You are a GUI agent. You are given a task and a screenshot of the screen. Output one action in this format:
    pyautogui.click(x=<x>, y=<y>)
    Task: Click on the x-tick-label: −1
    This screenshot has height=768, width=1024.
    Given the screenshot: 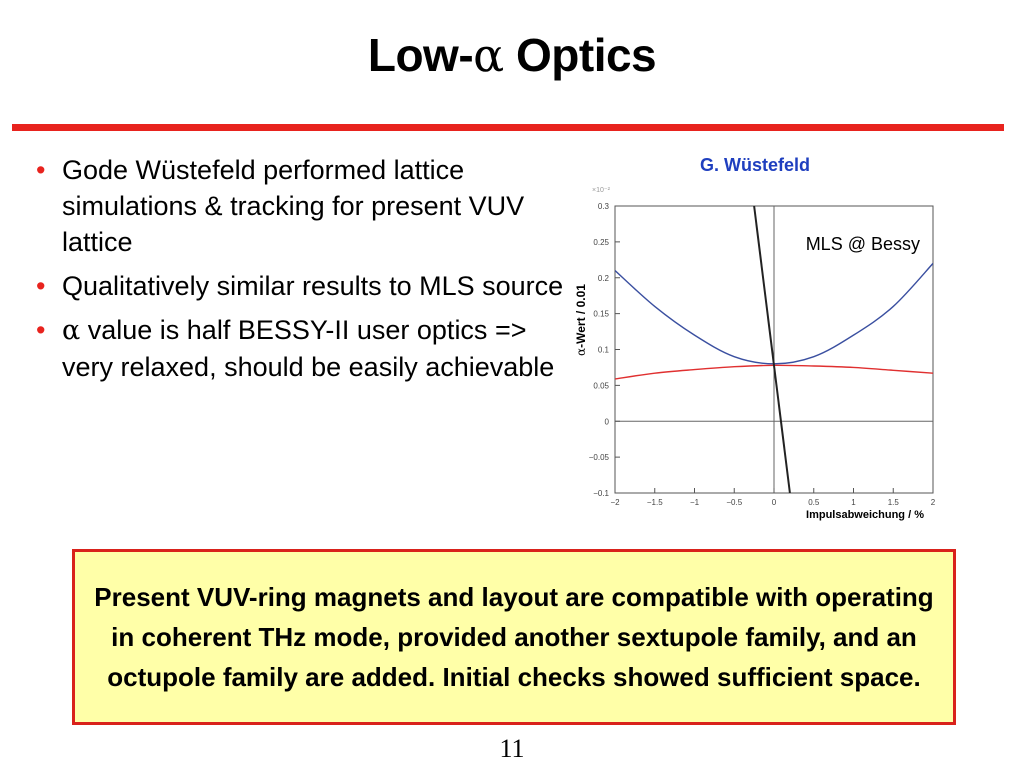 What is the action you would take?
    pyautogui.click(x=695, y=502)
    